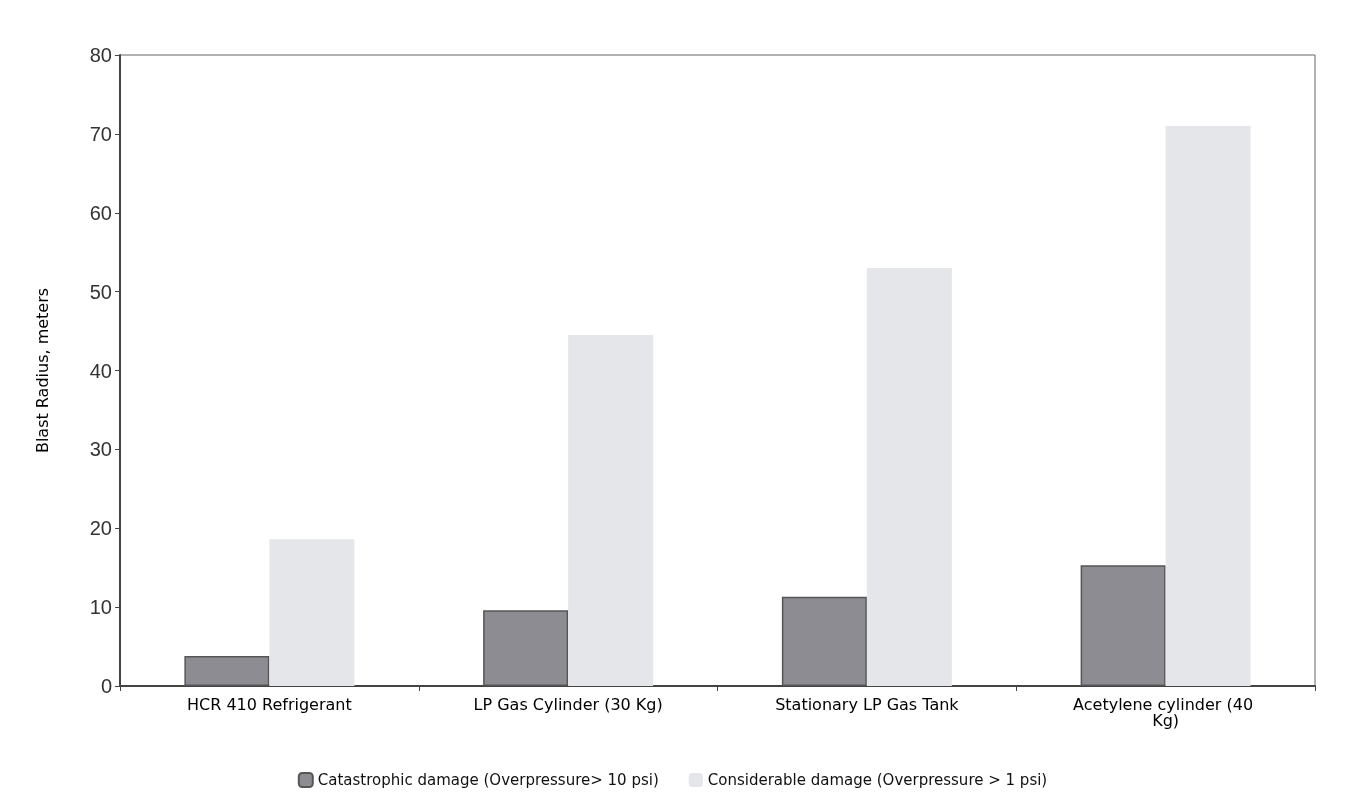 The image size is (1345, 811). What do you see at coordinates (877, 780) in the screenshot?
I see `legend-label: Considerable damage (Overpressure > 1 psi)` at bounding box center [877, 780].